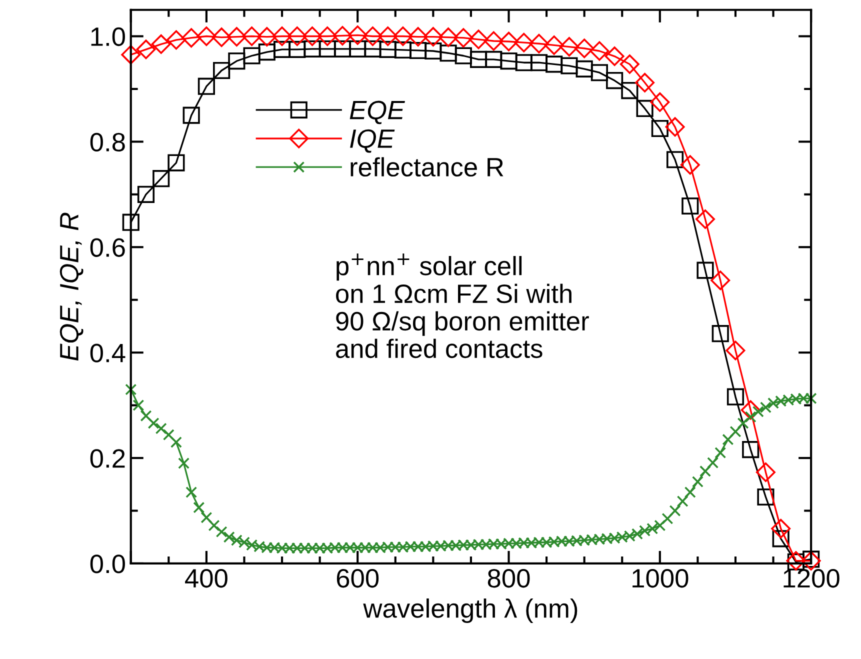  What do you see at coordinates (107, 247) in the screenshot?
I see `y-tick-label: 0.6` at bounding box center [107, 247].